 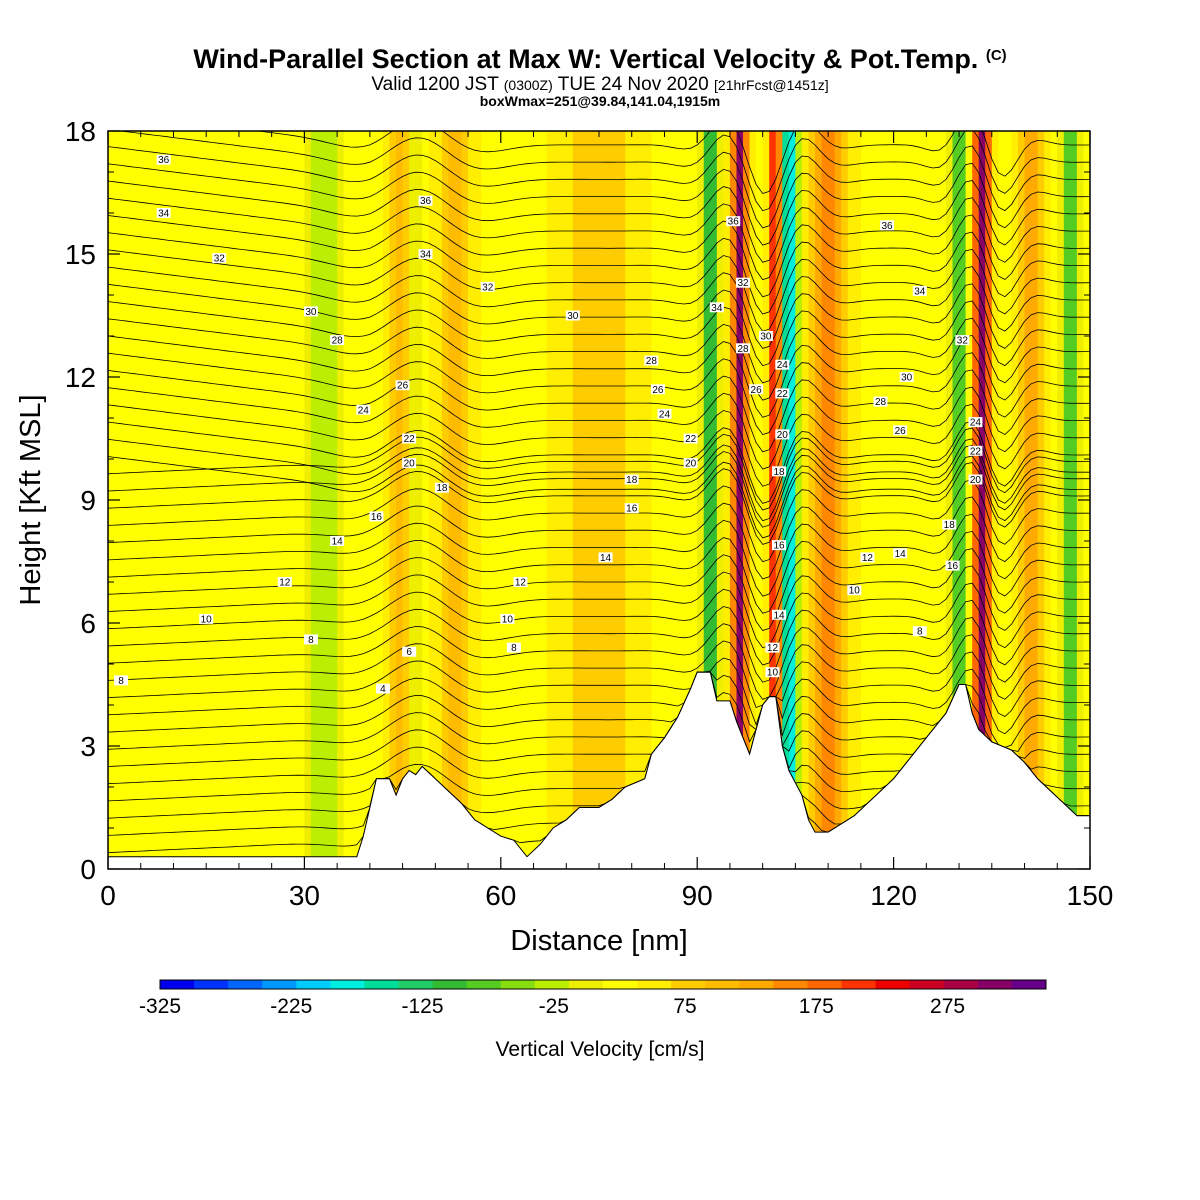 I want to click on contour-label: 4, so click(x=382, y=689).